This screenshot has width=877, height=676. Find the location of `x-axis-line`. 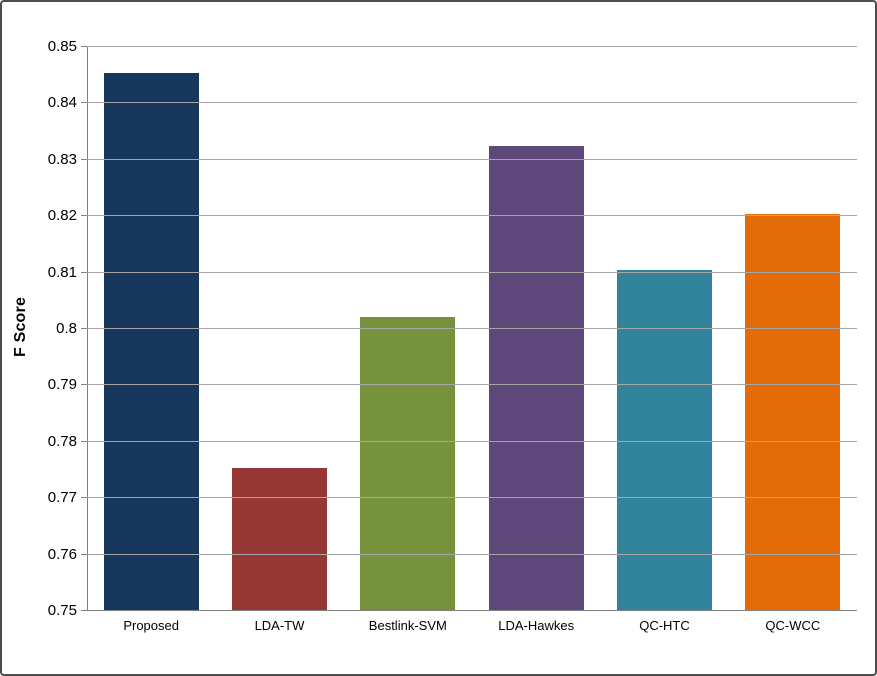

x-axis-line is located at coordinates (472, 610).